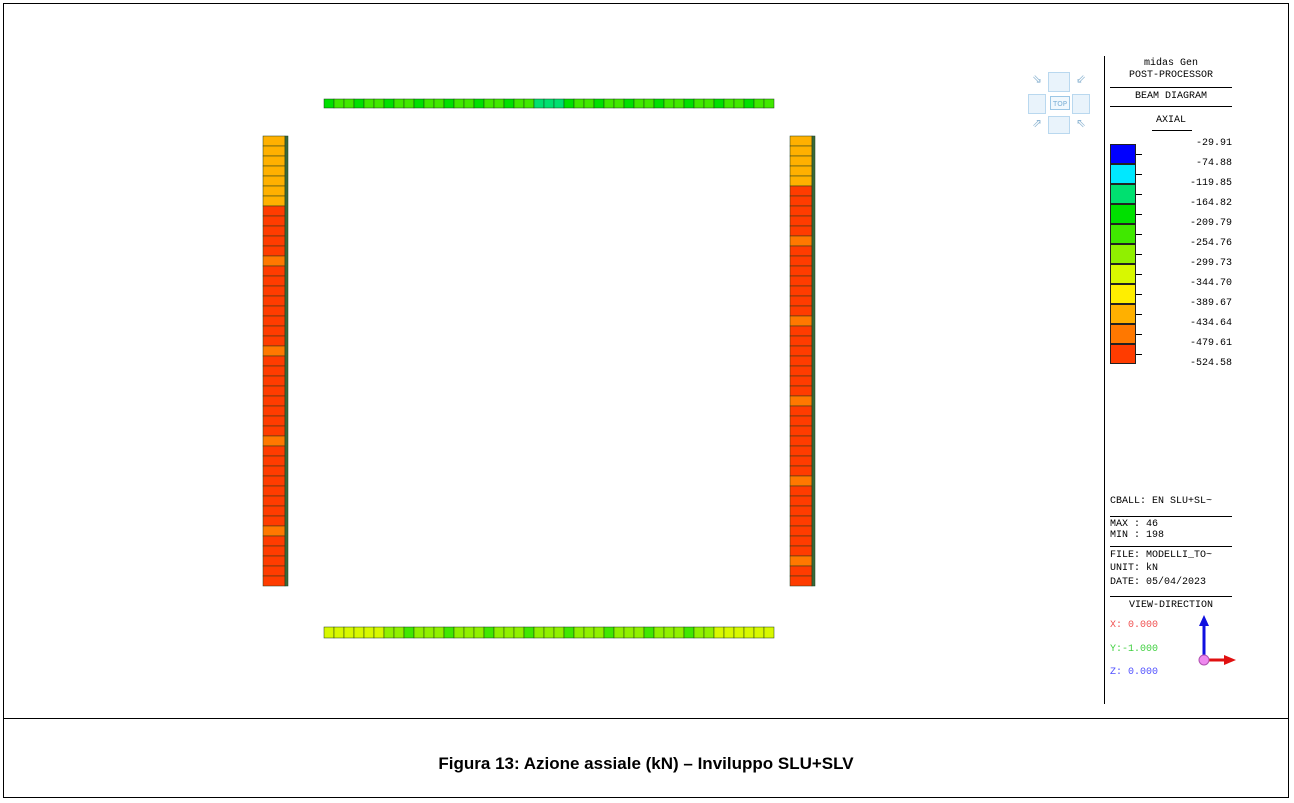 The image size is (1294, 803). I want to click on unit-label: UNIT: kN, so click(1134, 568).